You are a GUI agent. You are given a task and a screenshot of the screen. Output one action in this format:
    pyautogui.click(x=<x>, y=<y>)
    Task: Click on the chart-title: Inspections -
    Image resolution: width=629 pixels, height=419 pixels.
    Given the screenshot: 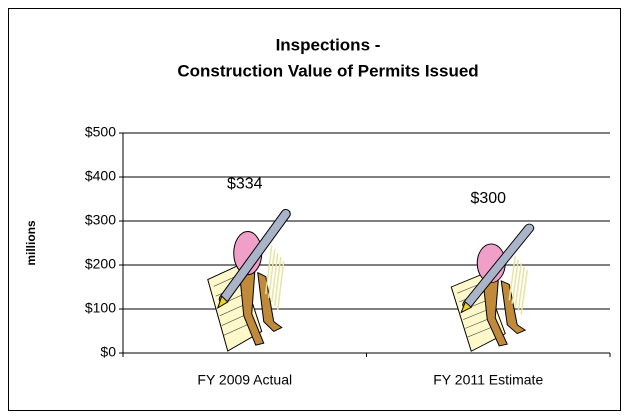 What is the action you would take?
    pyautogui.click(x=328, y=44)
    